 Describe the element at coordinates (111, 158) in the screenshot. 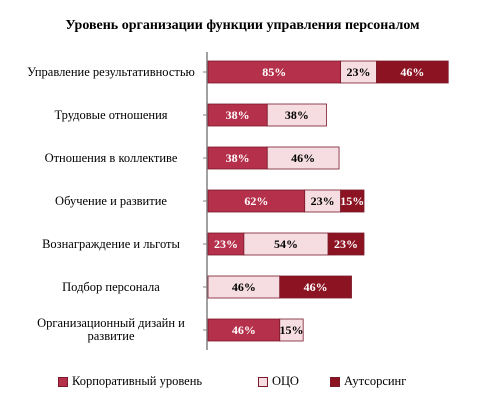

I see `category-label: Отношения в коллективе` at that location.